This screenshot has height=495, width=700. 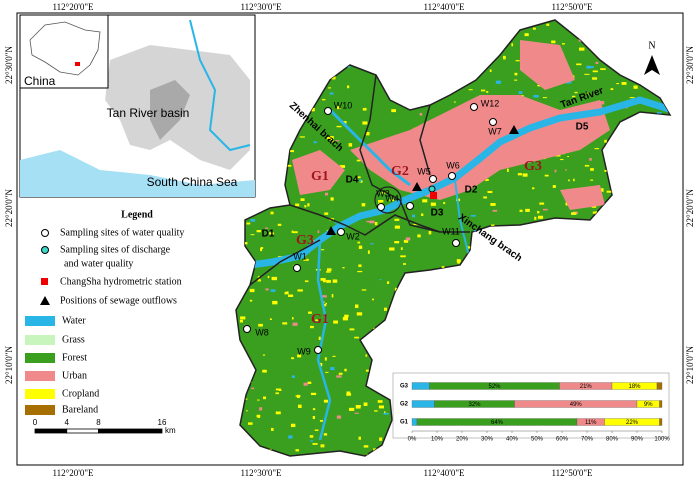 What do you see at coordinates (137, 214) in the screenshot?
I see `legend-title: Legend` at bounding box center [137, 214].